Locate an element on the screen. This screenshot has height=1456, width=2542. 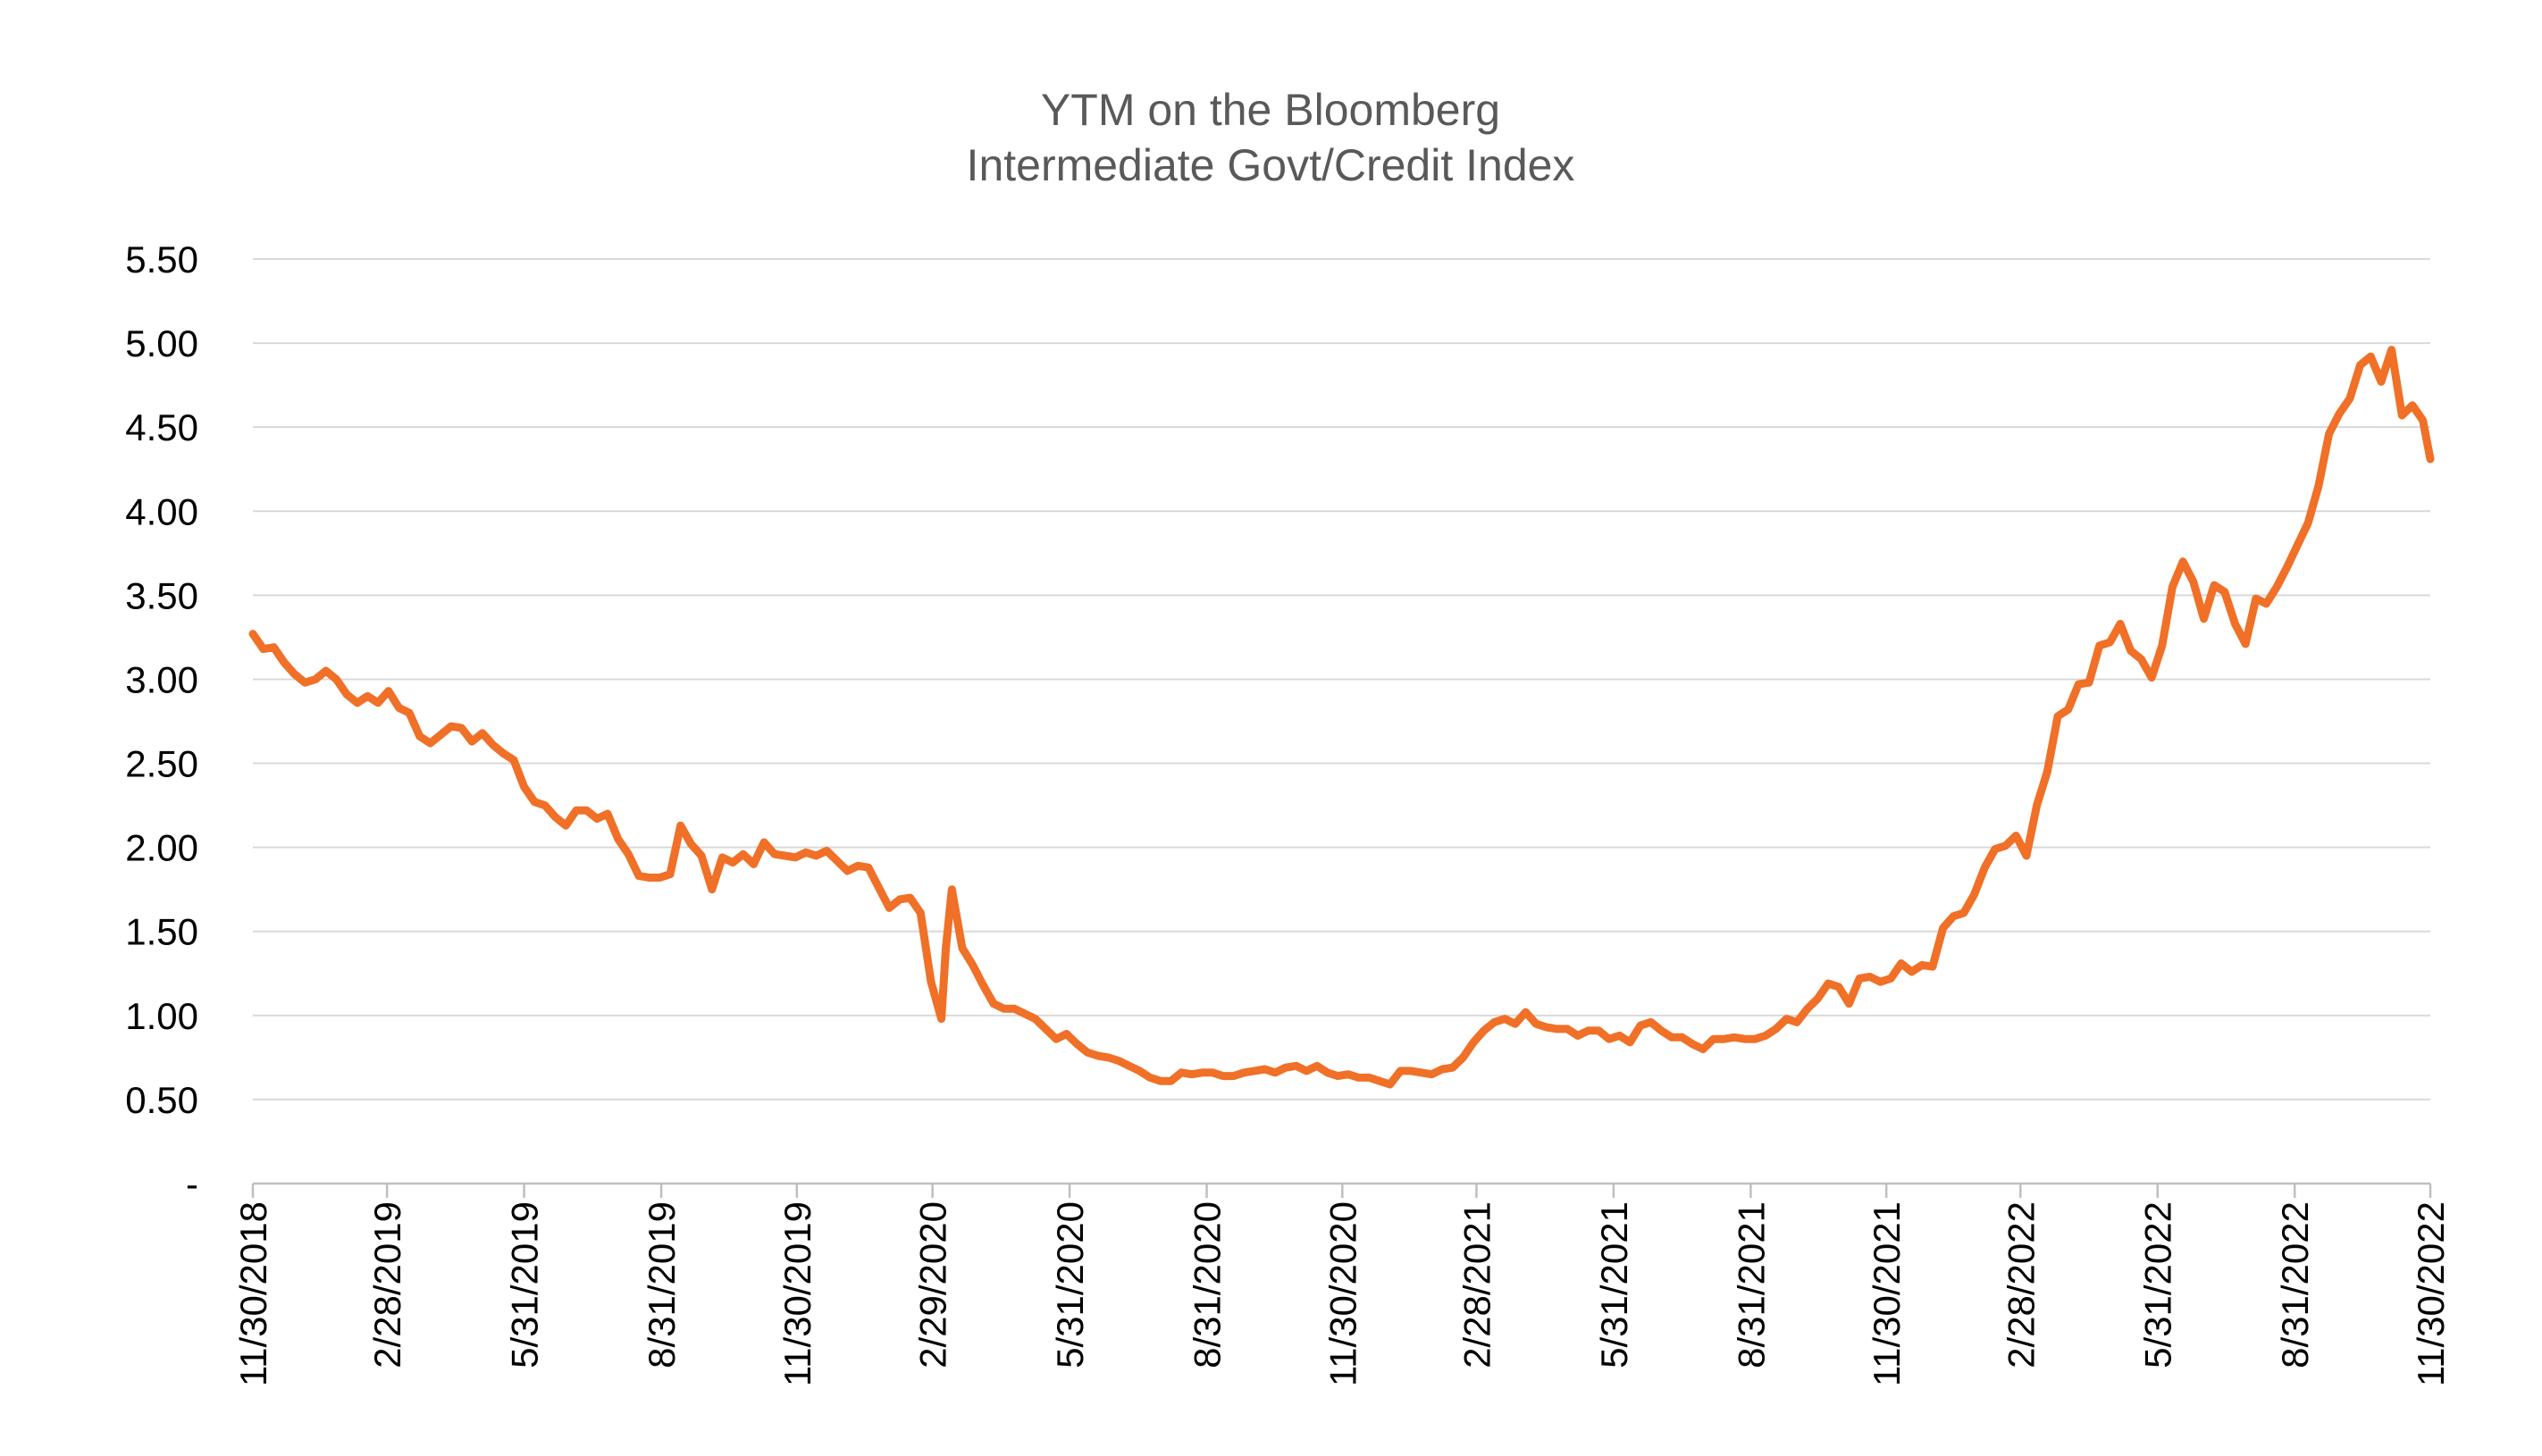
y-tick-label: 3.00 is located at coordinates (161, 679).